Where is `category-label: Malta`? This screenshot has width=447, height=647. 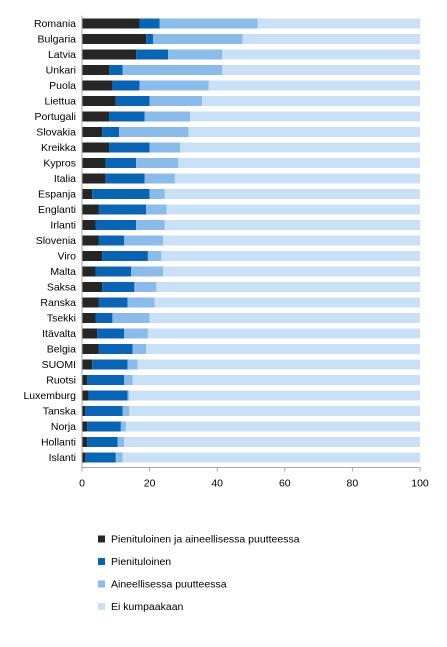
category-label: Malta is located at coordinates (63, 272).